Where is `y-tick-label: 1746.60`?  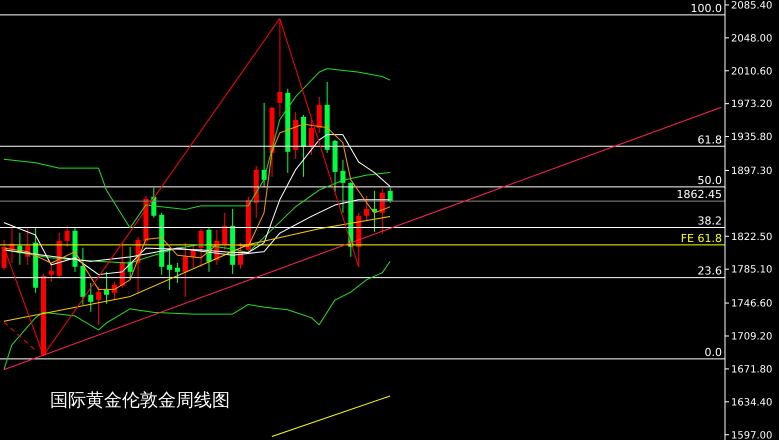
y-tick-label: 1746.60 is located at coordinates (751, 304).